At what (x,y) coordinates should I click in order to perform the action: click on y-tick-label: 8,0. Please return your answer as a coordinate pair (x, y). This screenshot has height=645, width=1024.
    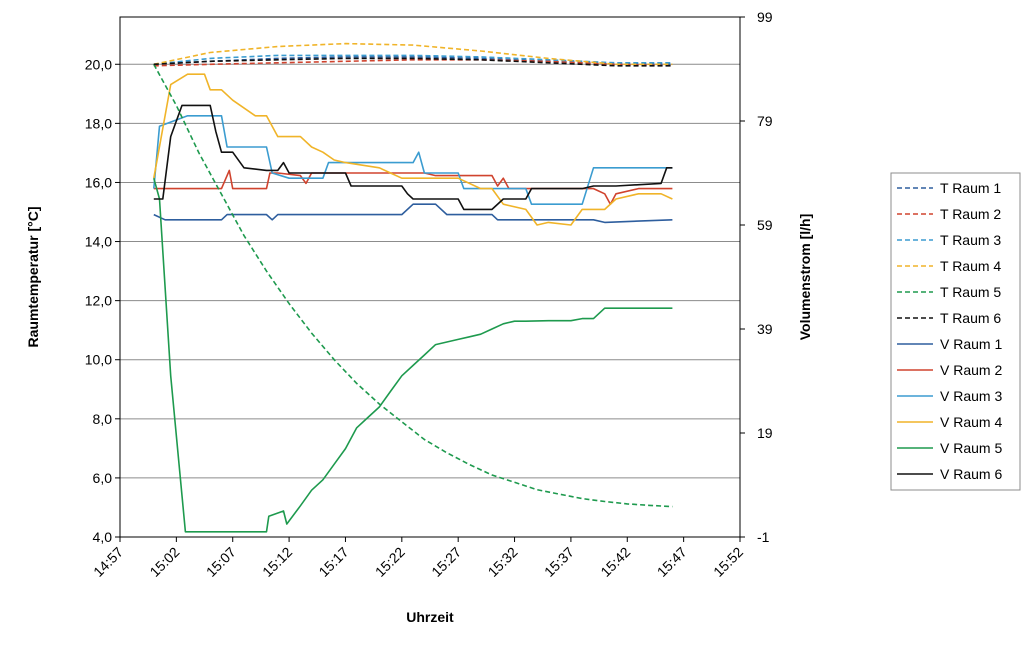
    Looking at the image, I should click on (103, 419).